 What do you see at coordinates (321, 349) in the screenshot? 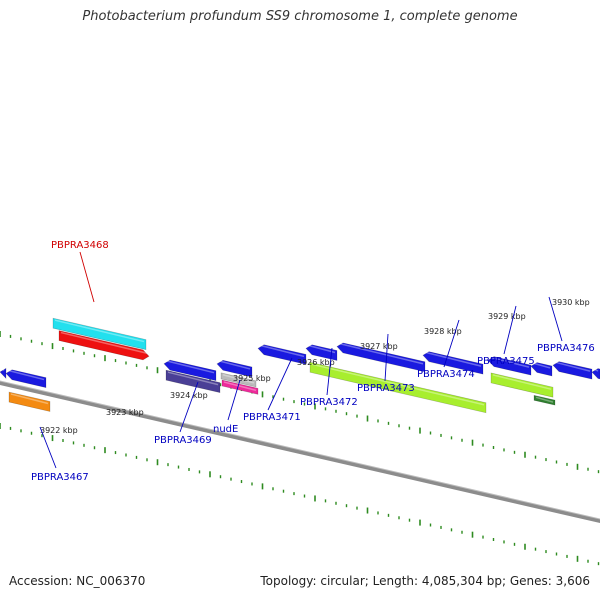
I see `gene-arrow-pbpra3472-highlight` at bounding box center [321, 349].